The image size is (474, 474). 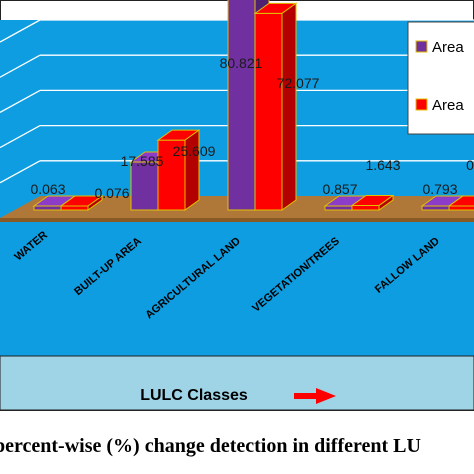 What do you see at coordinates (339, 189) in the screenshot?
I see `value-label-s1-3: 0.857` at bounding box center [339, 189].